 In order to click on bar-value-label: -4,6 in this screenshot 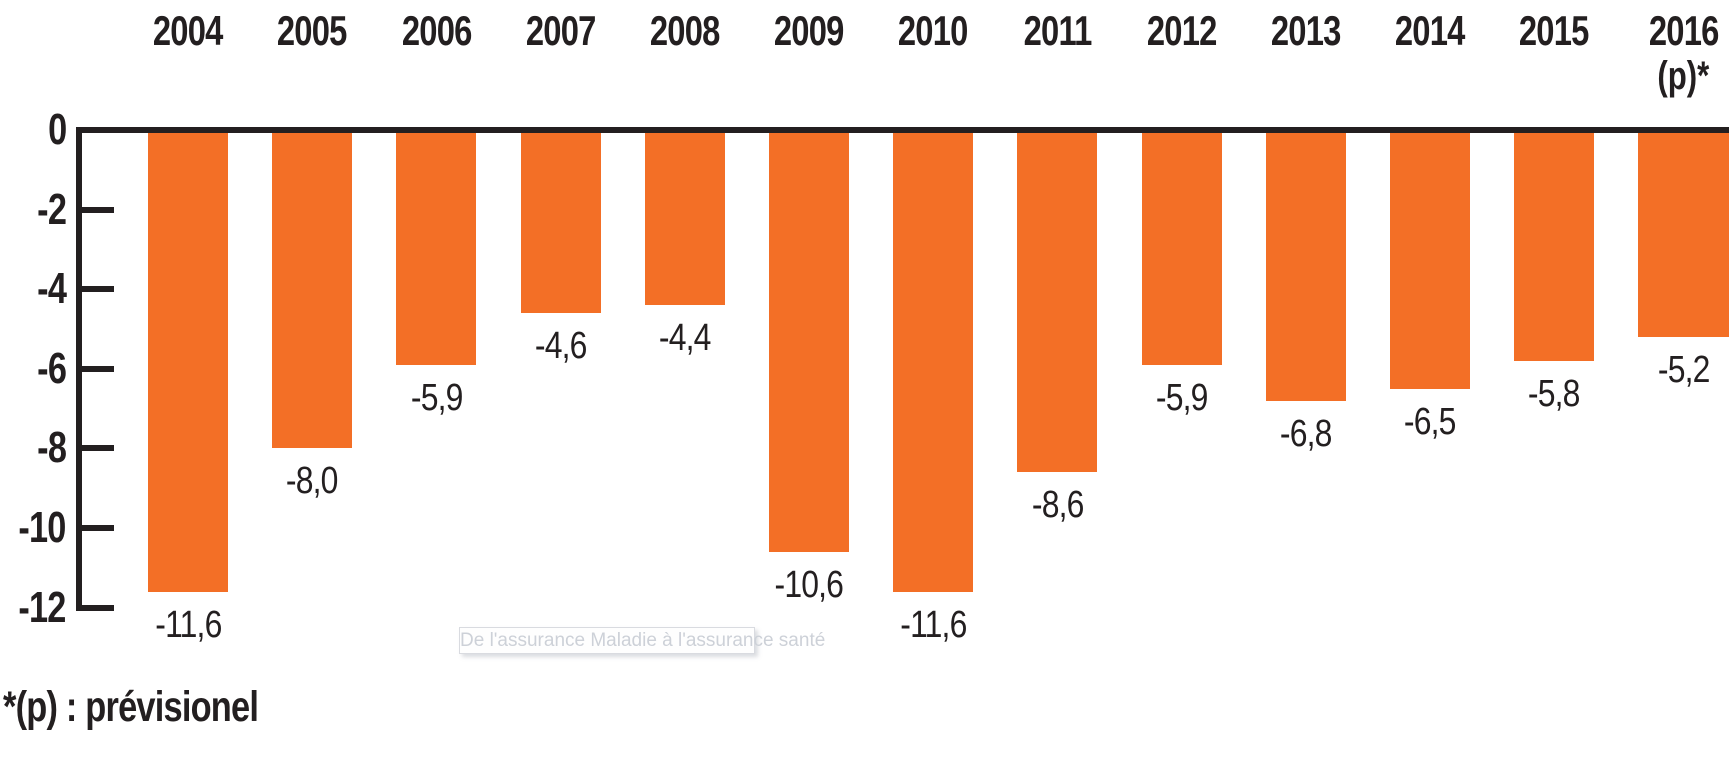, I will do `click(561, 346)`.